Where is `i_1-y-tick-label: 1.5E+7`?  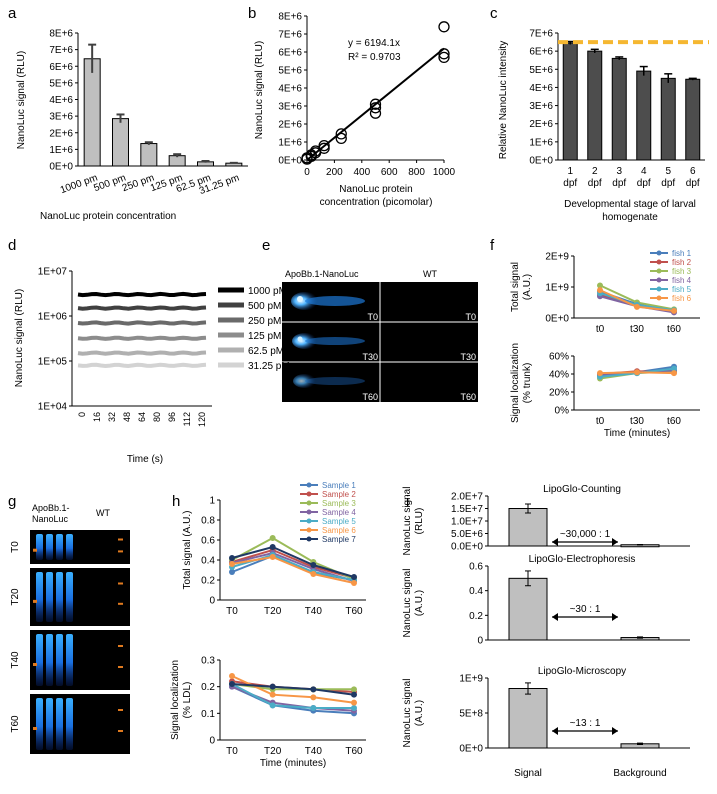 i_1-y-tick-label: 1.5E+7 is located at coordinates (467, 509).